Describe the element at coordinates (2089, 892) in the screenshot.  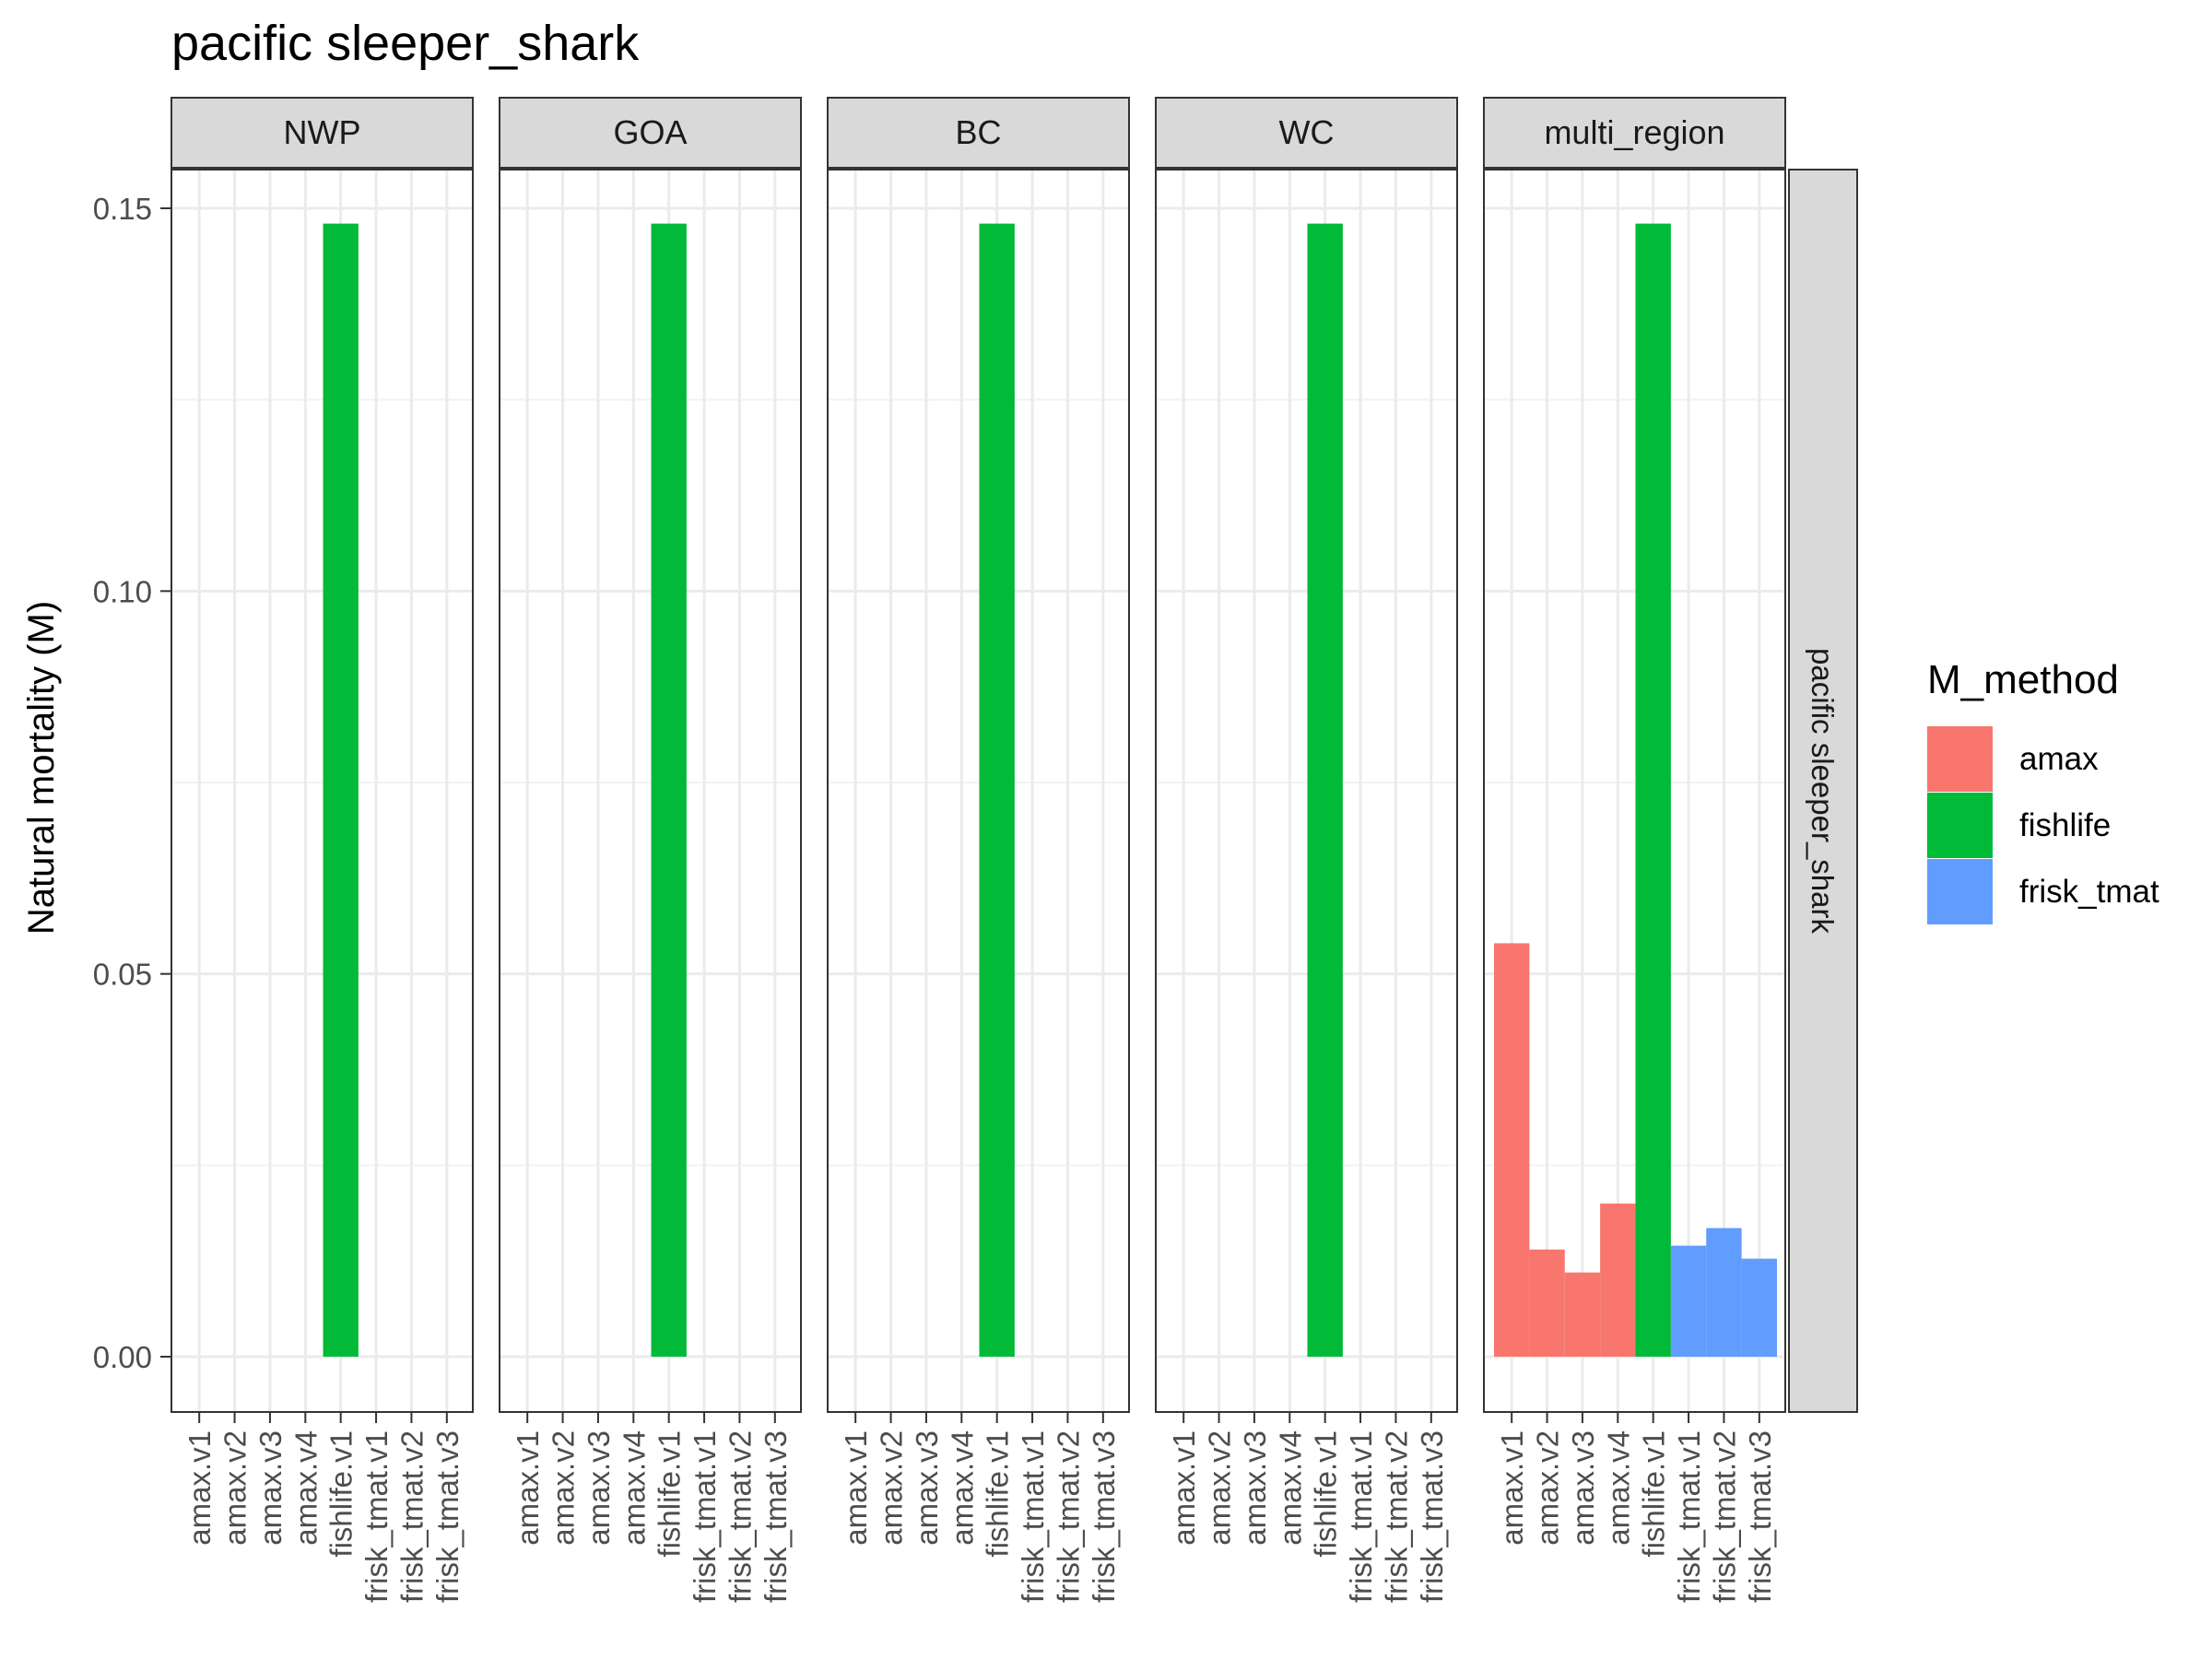
I see `legend-label: frisk_tmat` at that location.